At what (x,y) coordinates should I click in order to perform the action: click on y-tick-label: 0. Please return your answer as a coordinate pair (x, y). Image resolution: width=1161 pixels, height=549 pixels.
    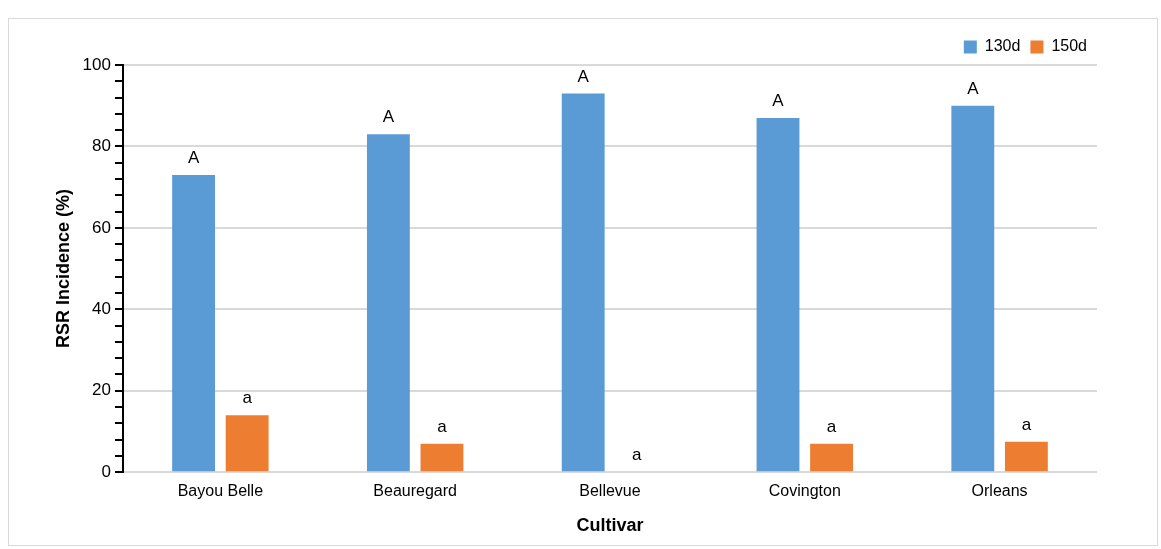
    Looking at the image, I should click on (106, 471).